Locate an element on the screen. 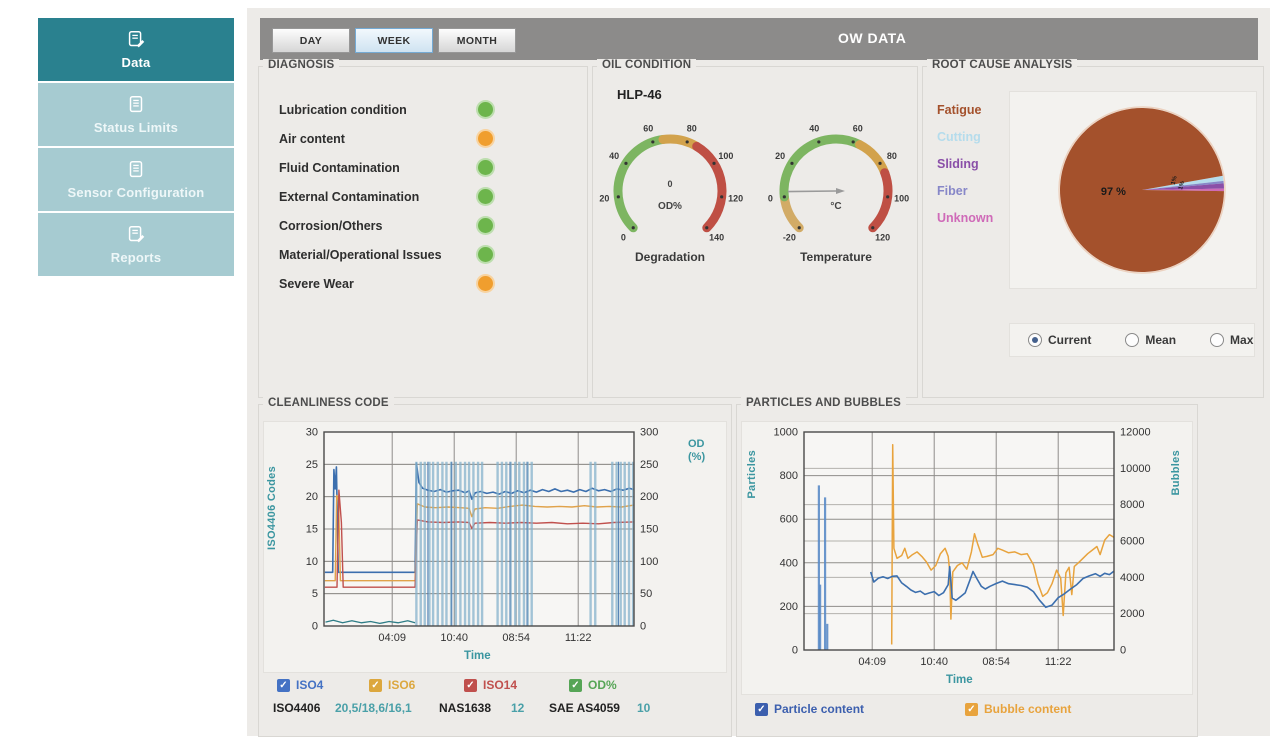  svg-text: 10 is located at coordinates (312, 562).